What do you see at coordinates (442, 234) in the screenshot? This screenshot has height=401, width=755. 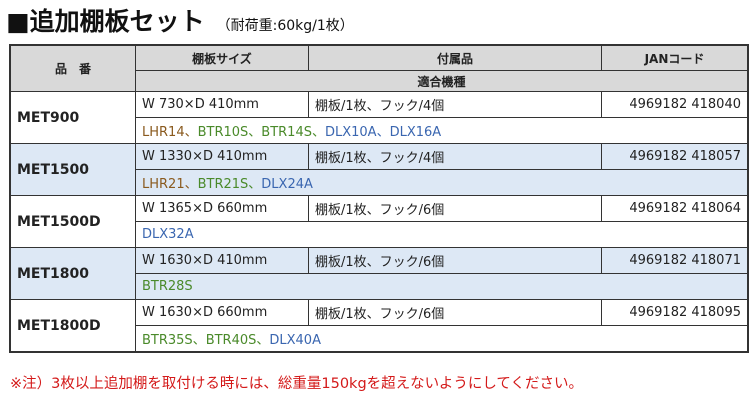 I see `compatible-models: DLX32A` at bounding box center [442, 234].